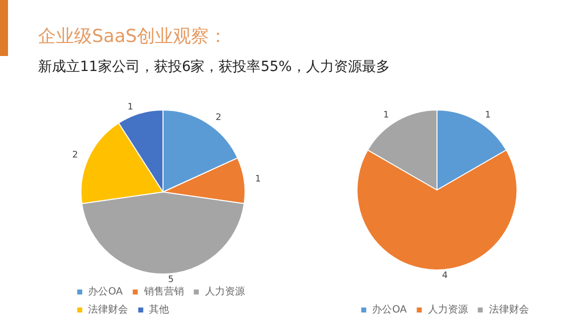 The width and height of the screenshot is (588, 324). What do you see at coordinates (445, 276) in the screenshot?
I see `data-label: 4` at bounding box center [445, 276].